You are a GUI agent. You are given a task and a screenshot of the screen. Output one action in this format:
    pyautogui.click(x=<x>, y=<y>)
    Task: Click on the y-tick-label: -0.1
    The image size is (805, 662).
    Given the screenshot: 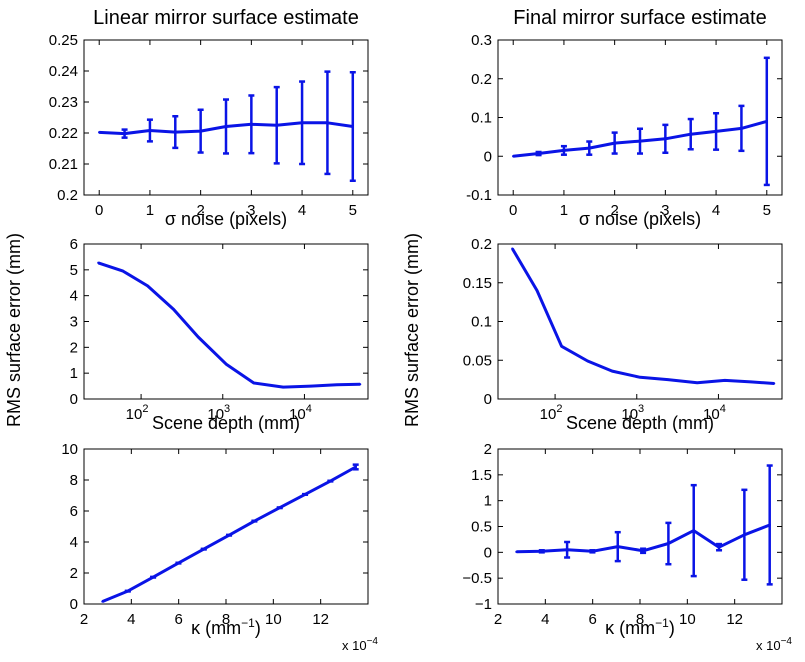 What is the action you would take?
    pyautogui.click(x=479, y=195)
    